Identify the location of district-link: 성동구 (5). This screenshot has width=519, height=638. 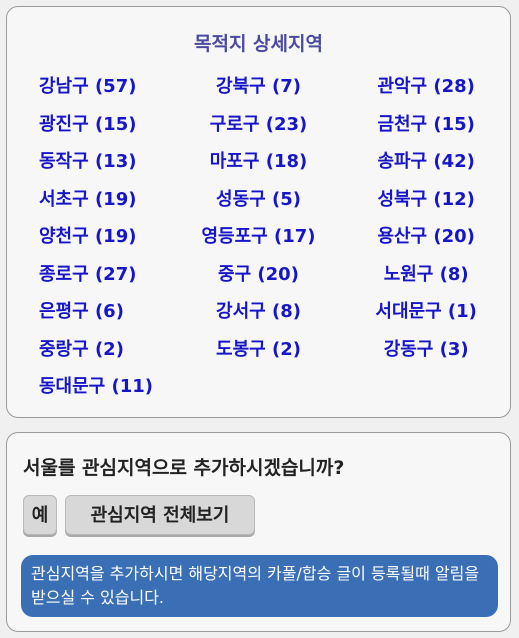
(258, 199).